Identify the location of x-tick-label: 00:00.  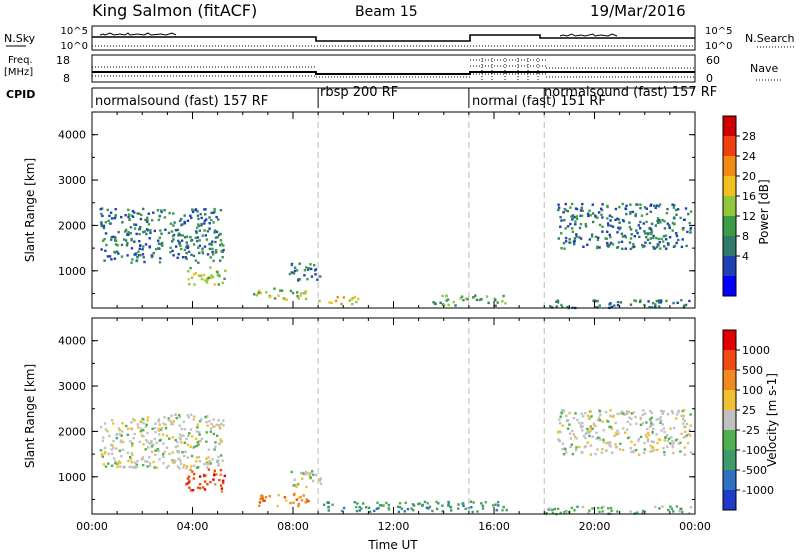
(92, 526).